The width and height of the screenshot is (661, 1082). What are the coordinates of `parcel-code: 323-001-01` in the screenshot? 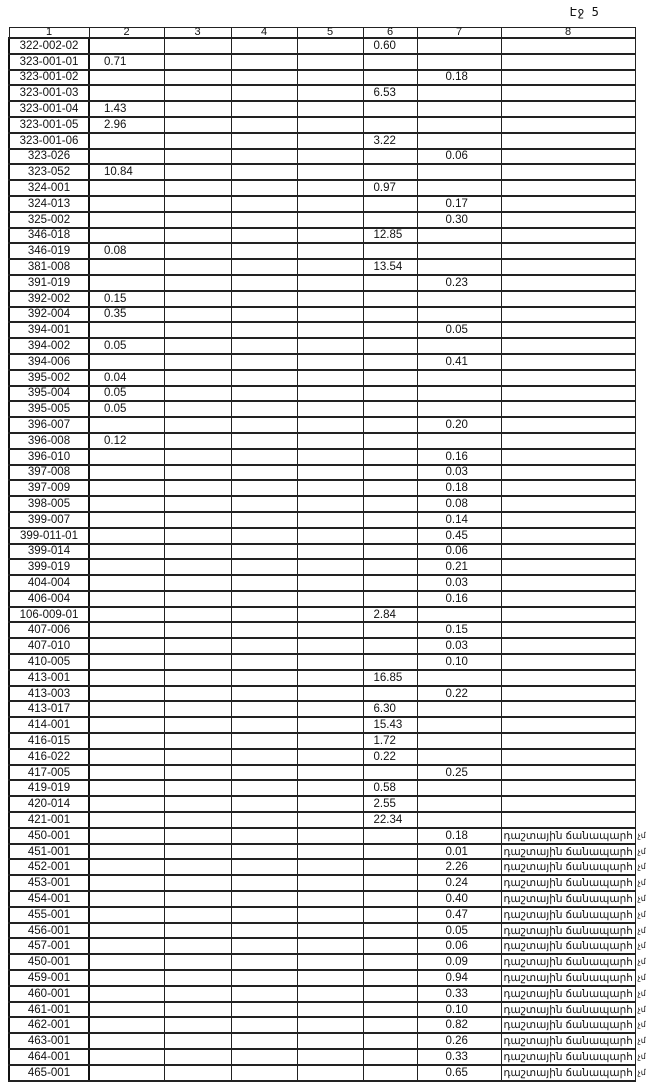 It's located at (49, 62).